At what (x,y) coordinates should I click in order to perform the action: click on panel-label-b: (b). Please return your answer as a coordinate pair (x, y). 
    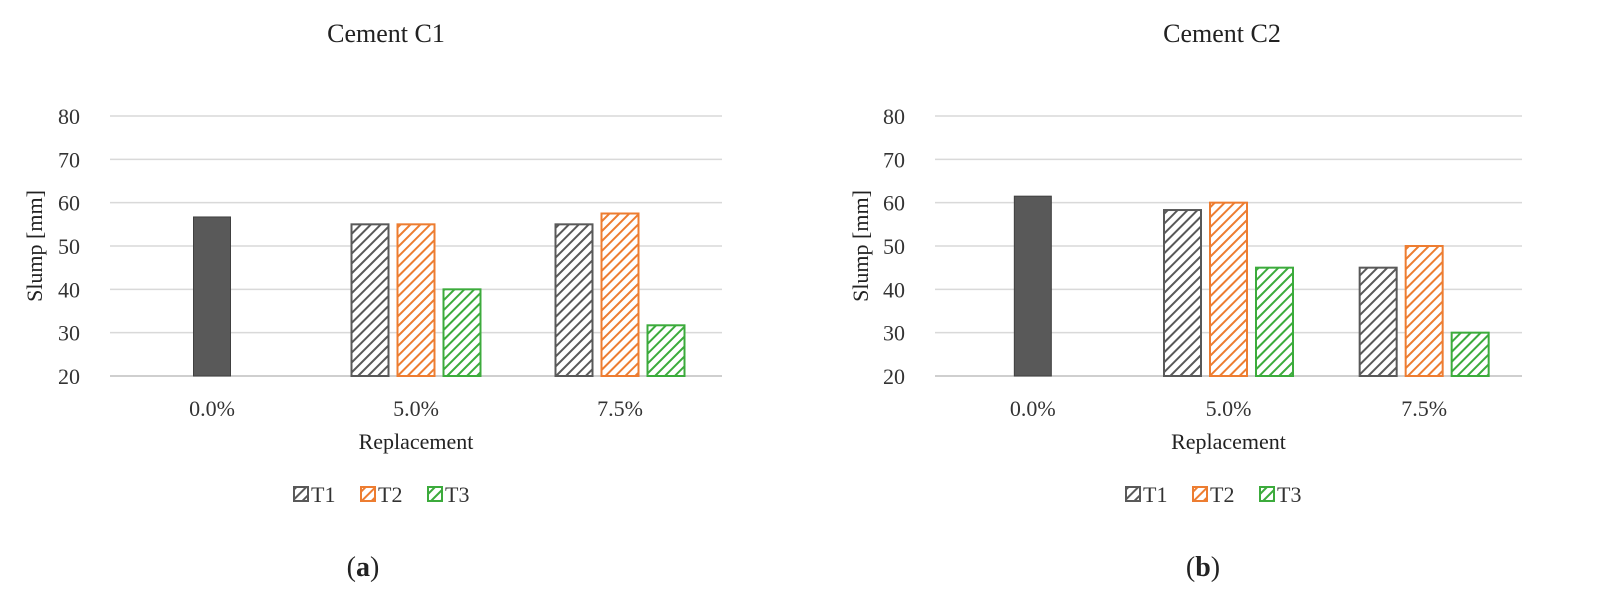
    Looking at the image, I should click on (1203, 567).